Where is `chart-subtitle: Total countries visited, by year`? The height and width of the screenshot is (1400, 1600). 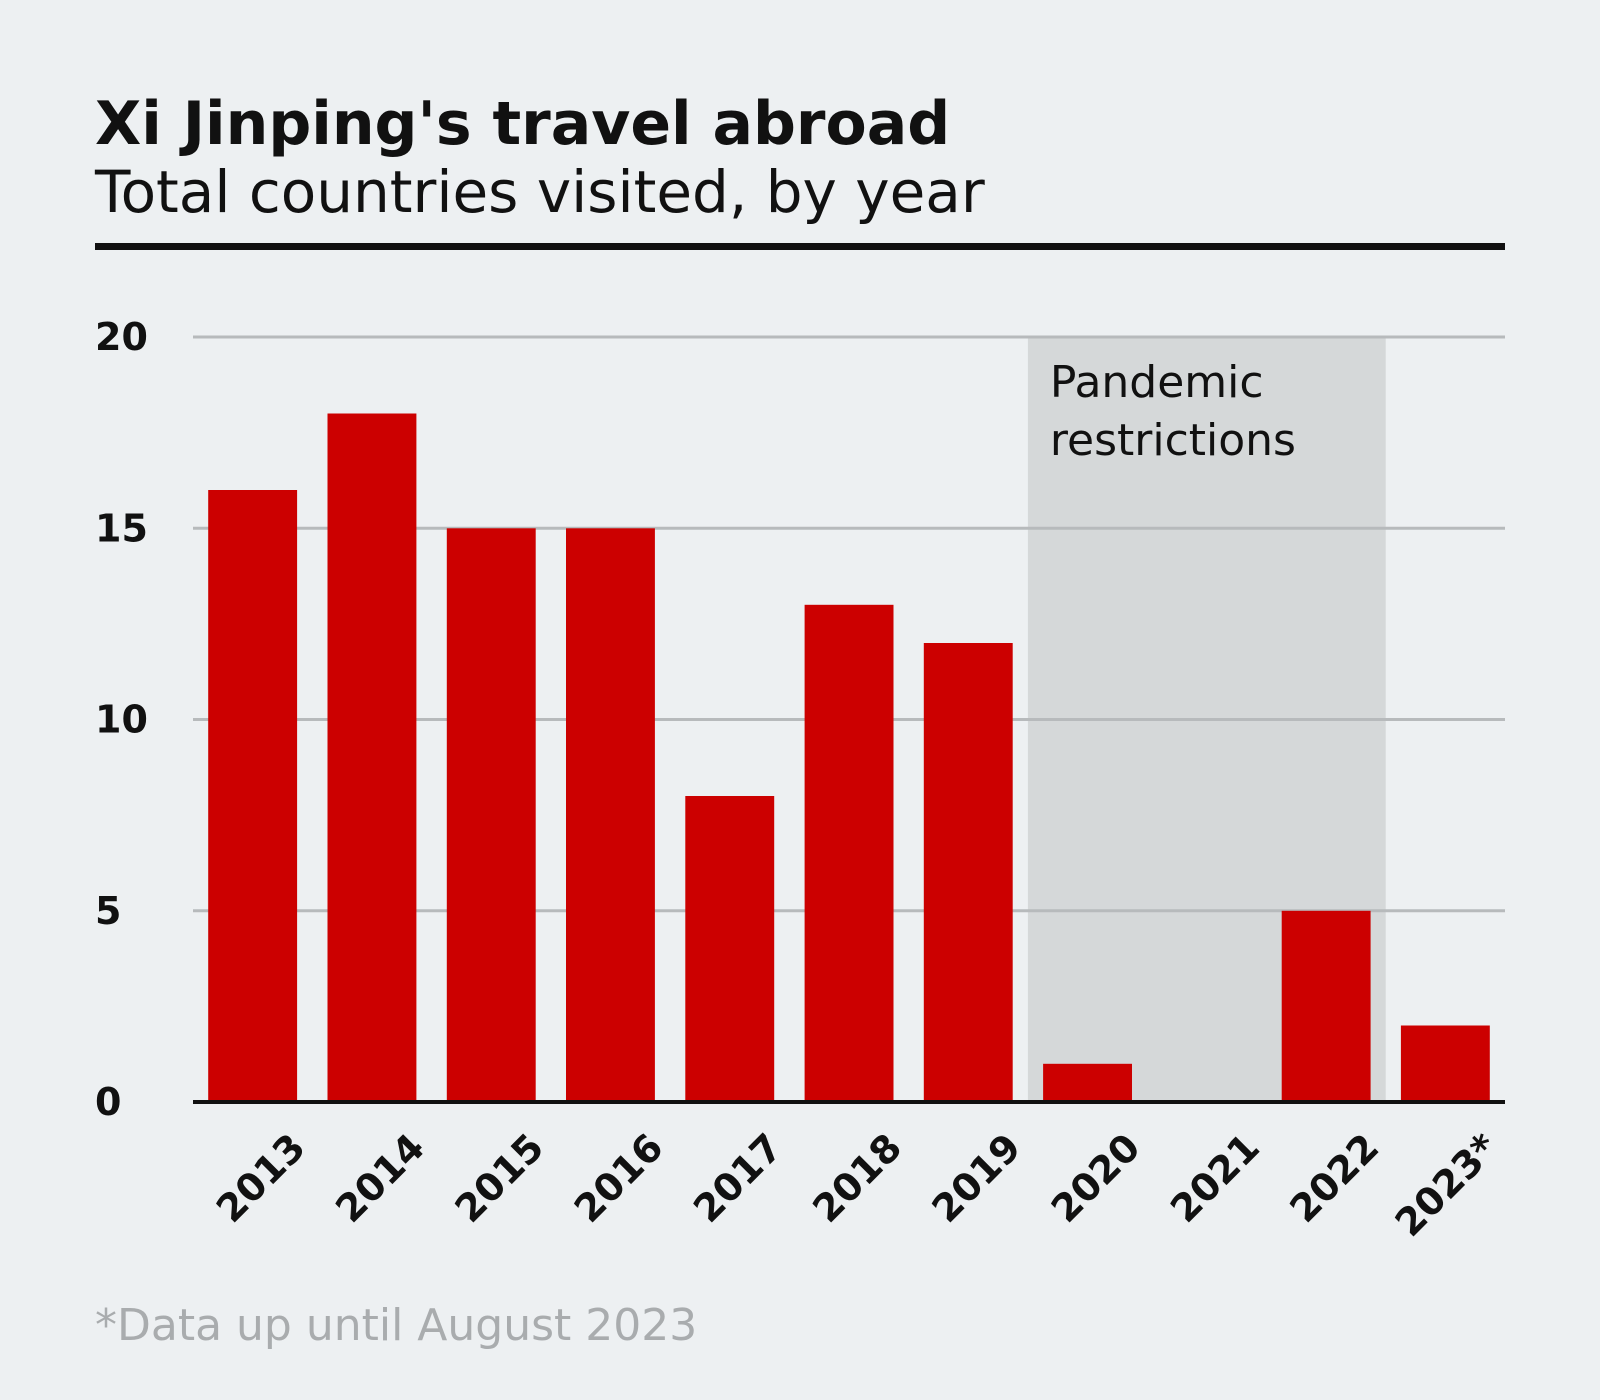 chart-subtitle: Total countries visited, by year is located at coordinates (539, 192).